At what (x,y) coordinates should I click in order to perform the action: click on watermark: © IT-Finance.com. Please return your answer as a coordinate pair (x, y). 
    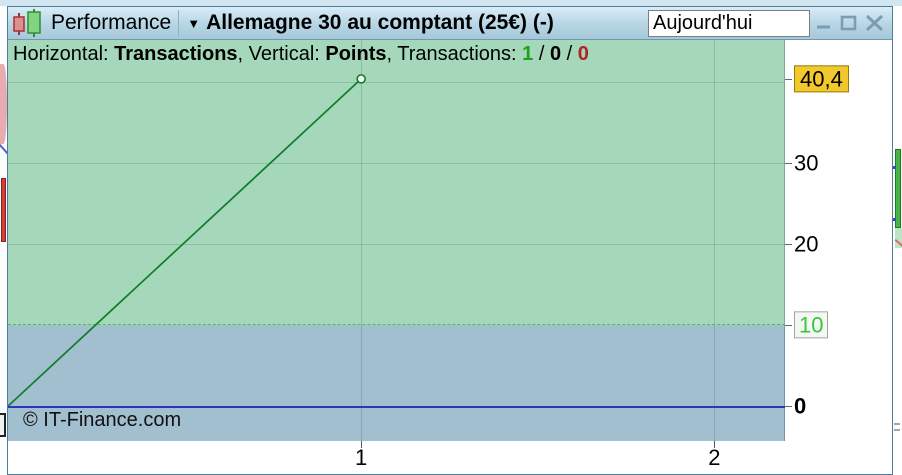
    Looking at the image, I should click on (102, 420).